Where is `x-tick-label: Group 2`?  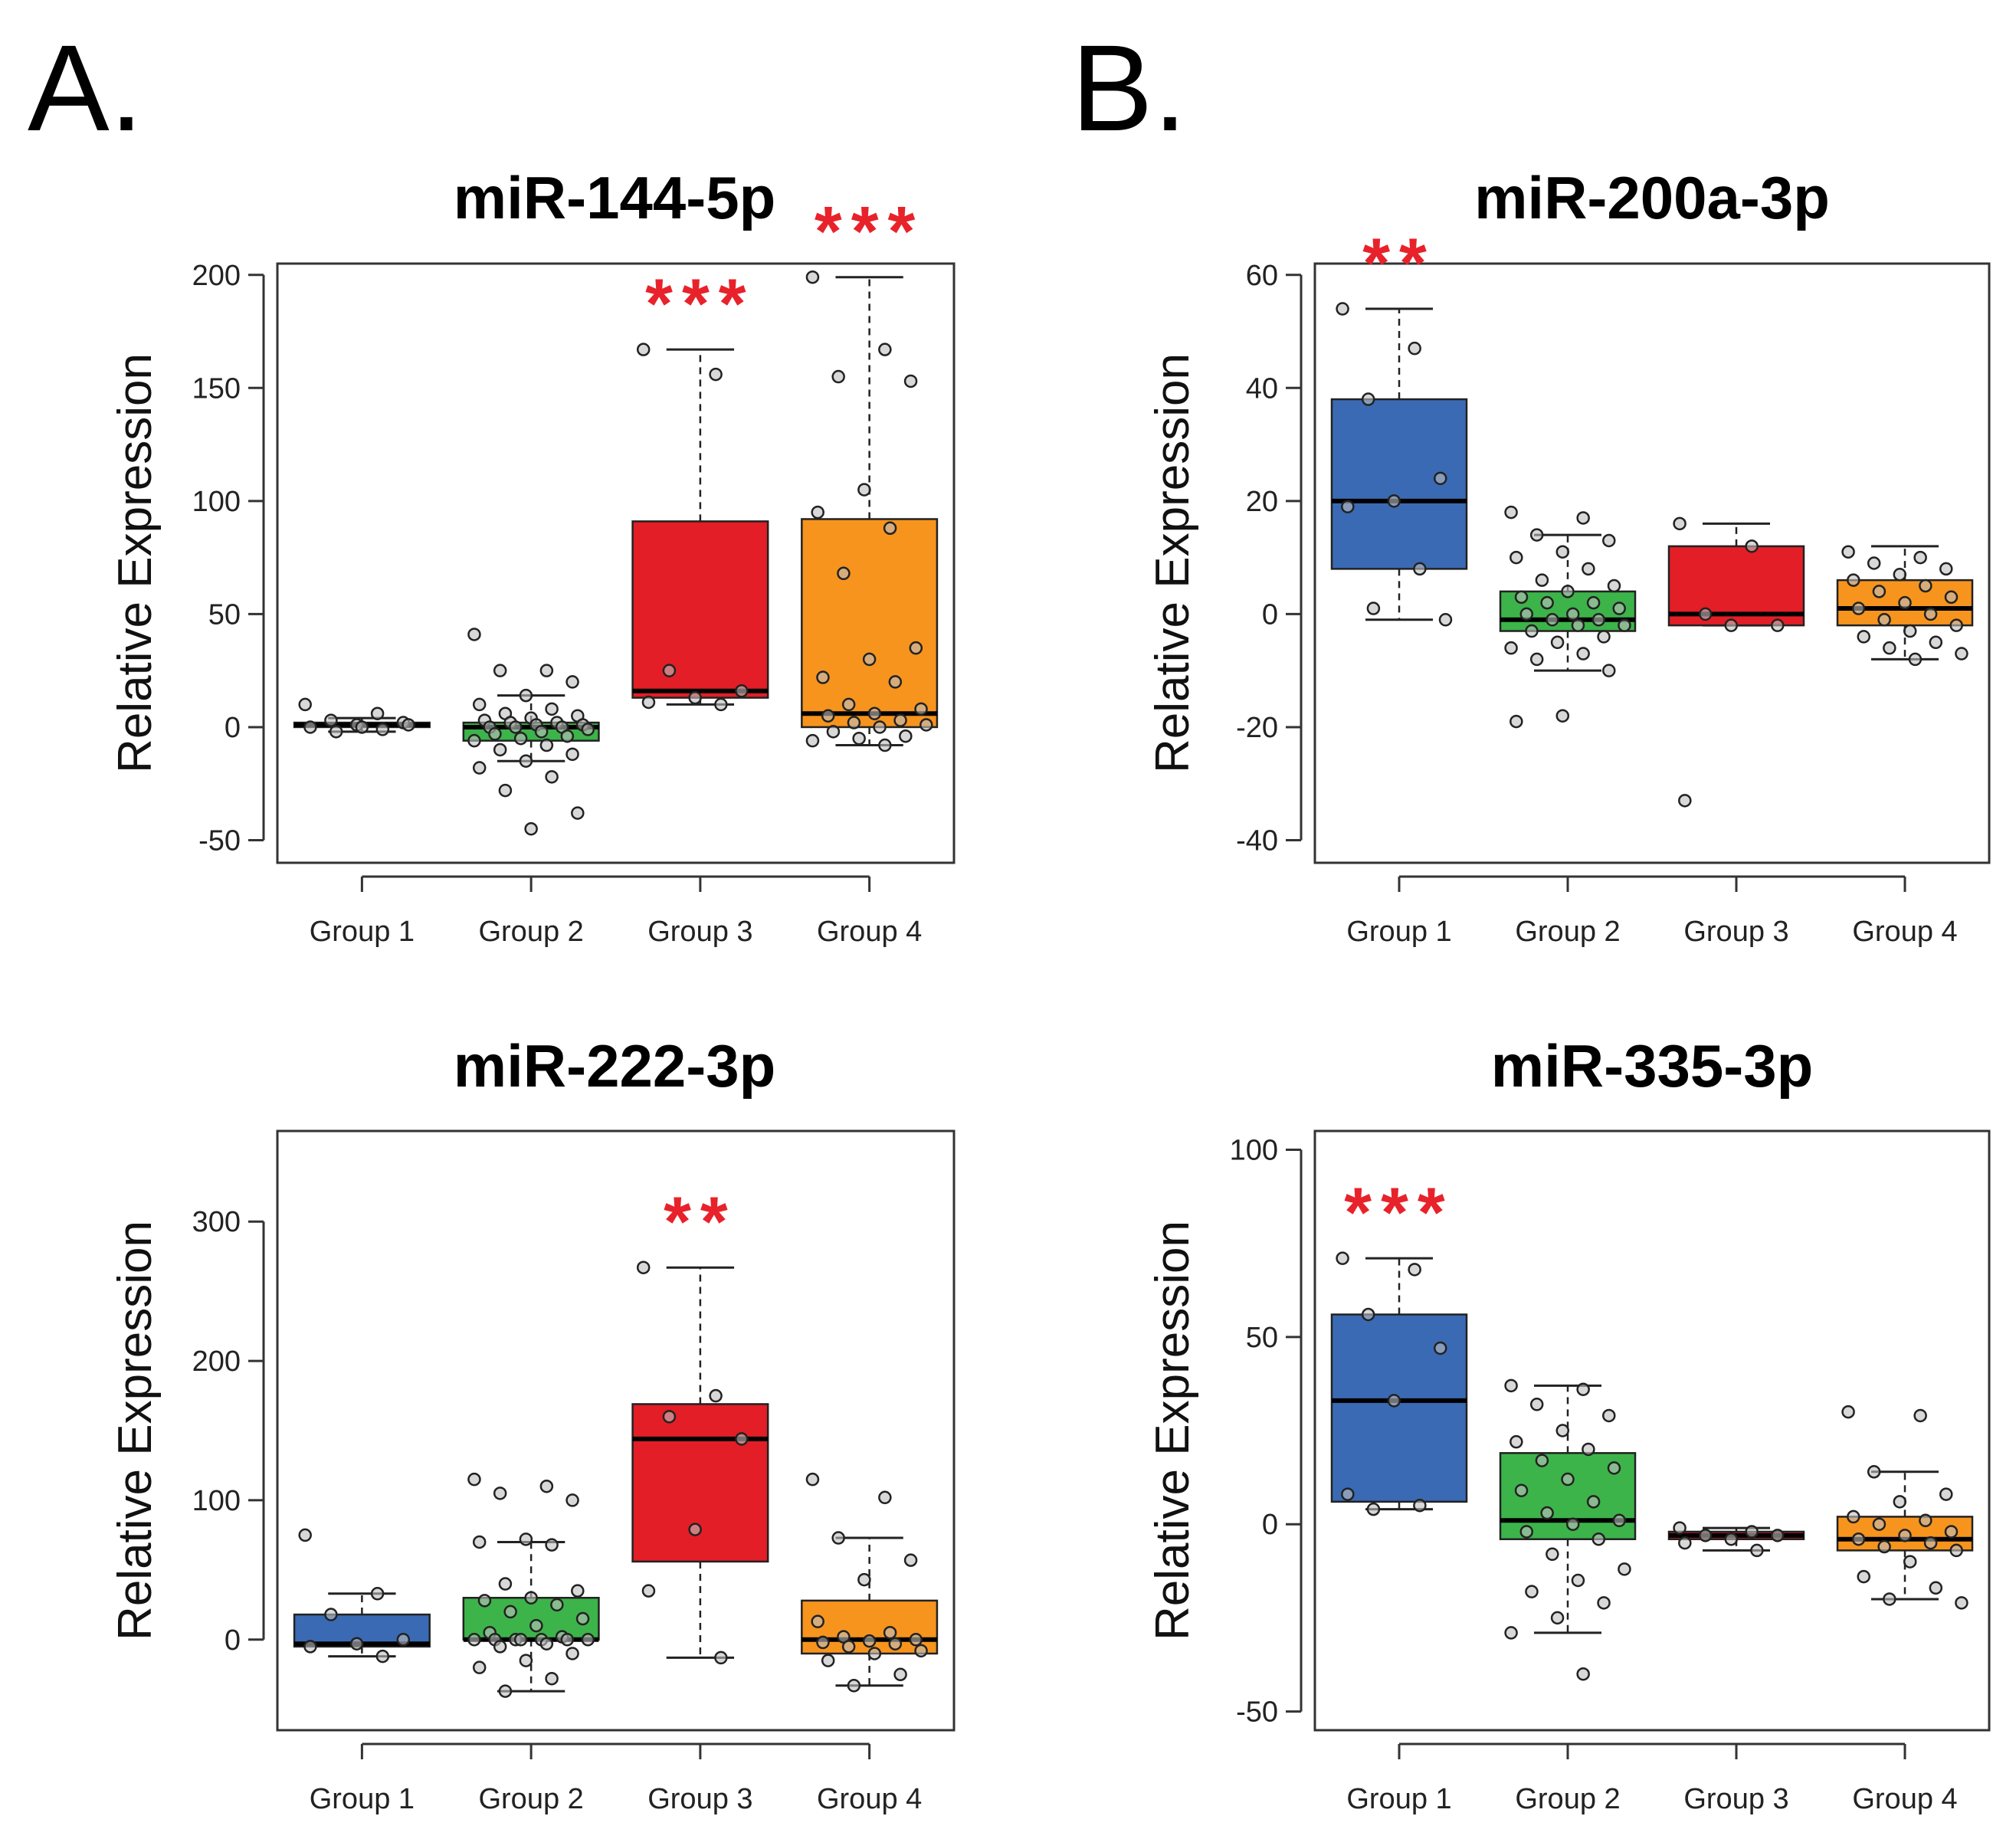 x-tick-label: Group 2 is located at coordinates (530, 1799).